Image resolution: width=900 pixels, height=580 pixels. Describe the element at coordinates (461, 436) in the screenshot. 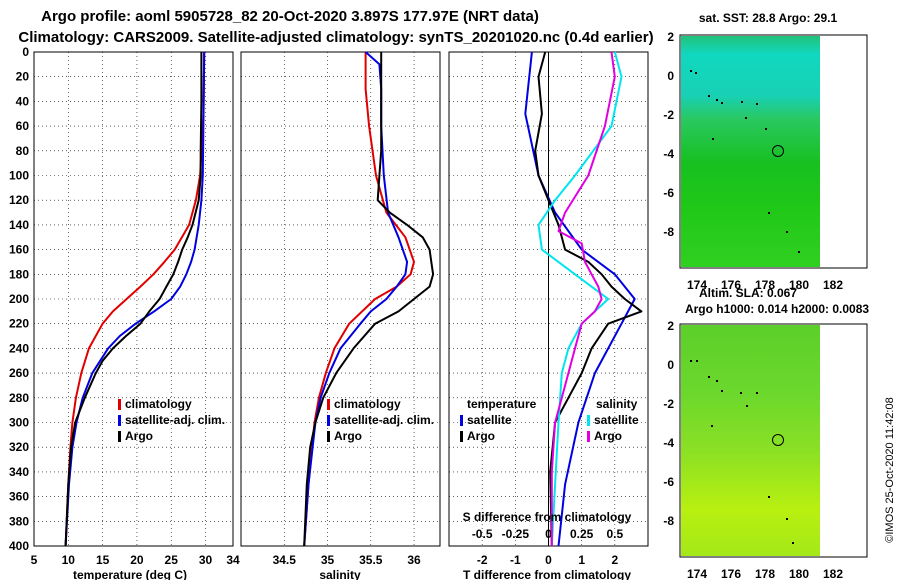

I see `legend-swatch-t-argo` at that location.